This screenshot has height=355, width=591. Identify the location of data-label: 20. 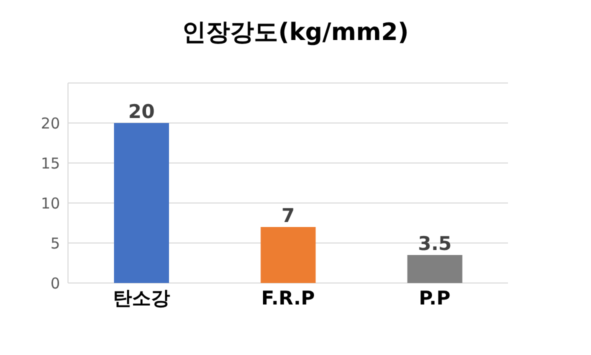
(141, 112).